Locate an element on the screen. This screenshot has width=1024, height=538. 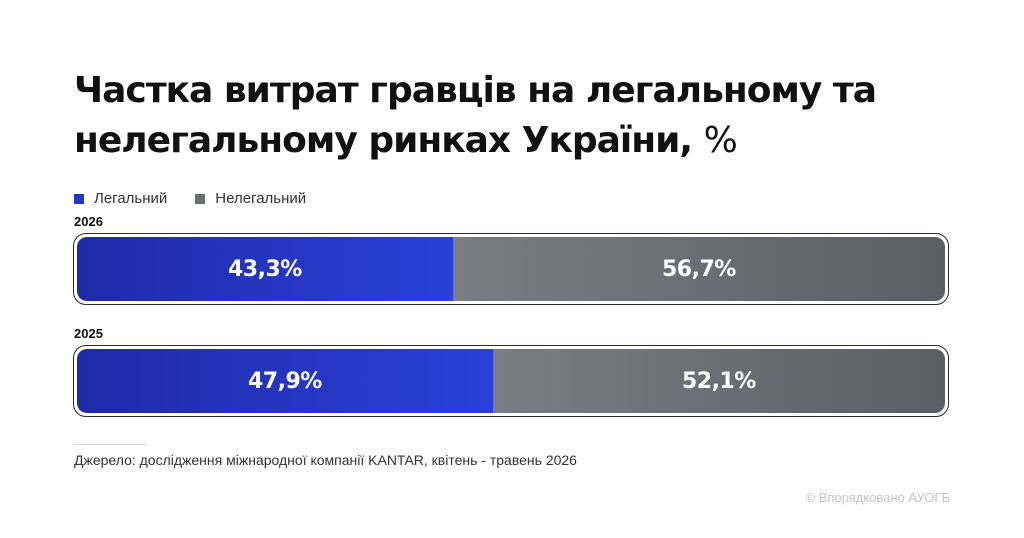
bar-segment-illegal-2025: 52,1% is located at coordinates (718, 381).